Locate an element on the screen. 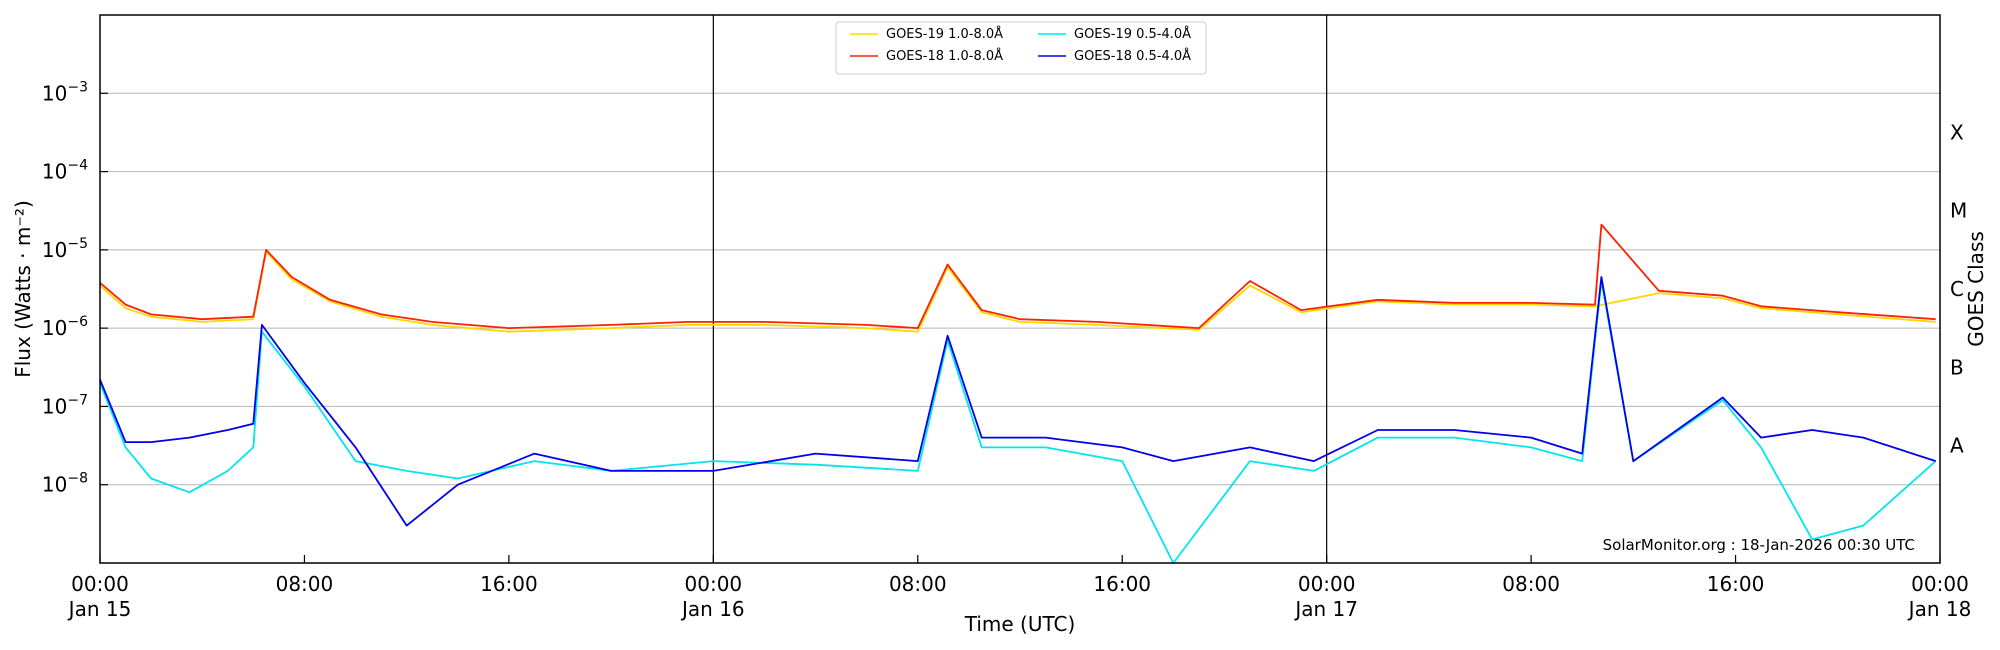 The height and width of the screenshot is (650, 2000). legend-box is located at coordinates (1021, 48).